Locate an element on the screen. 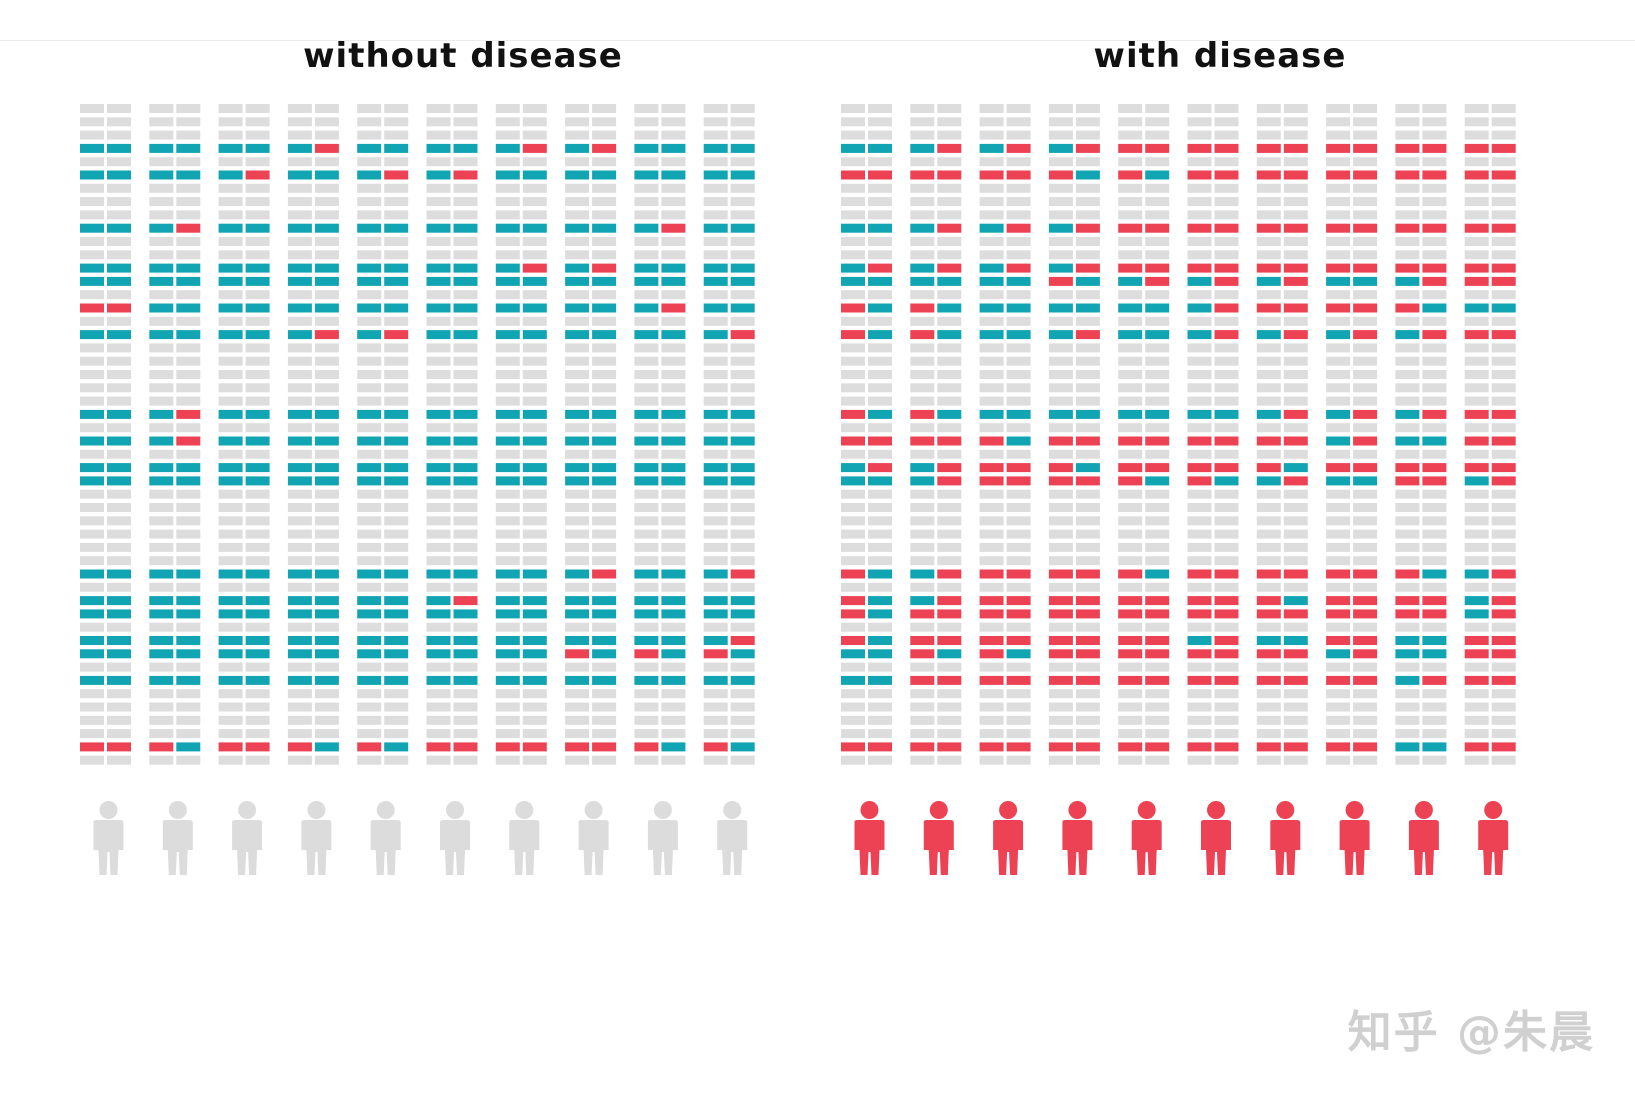 This screenshot has height=1108, width=1635. person-icon-red is located at coordinates (1354, 838).